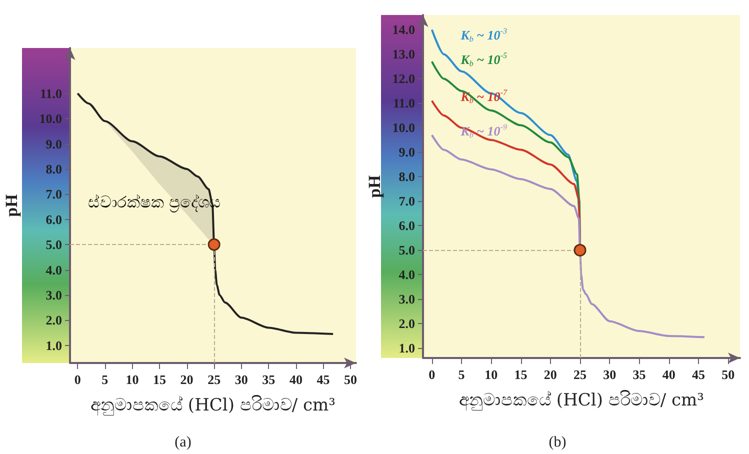  I want to click on text: (a), so click(183, 442).